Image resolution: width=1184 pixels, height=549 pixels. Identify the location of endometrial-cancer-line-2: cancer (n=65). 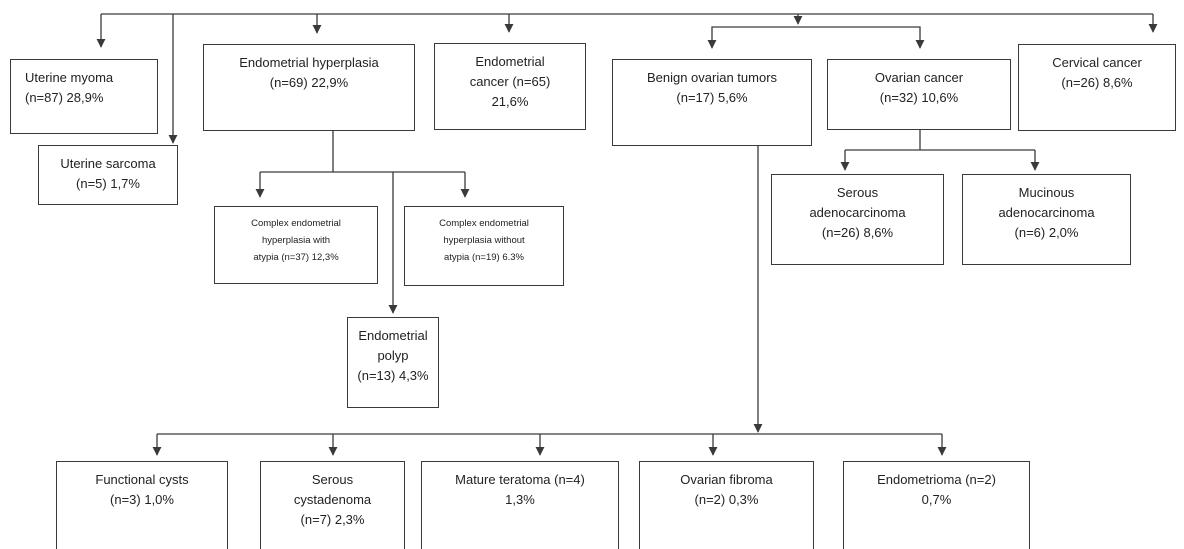
(510, 81).